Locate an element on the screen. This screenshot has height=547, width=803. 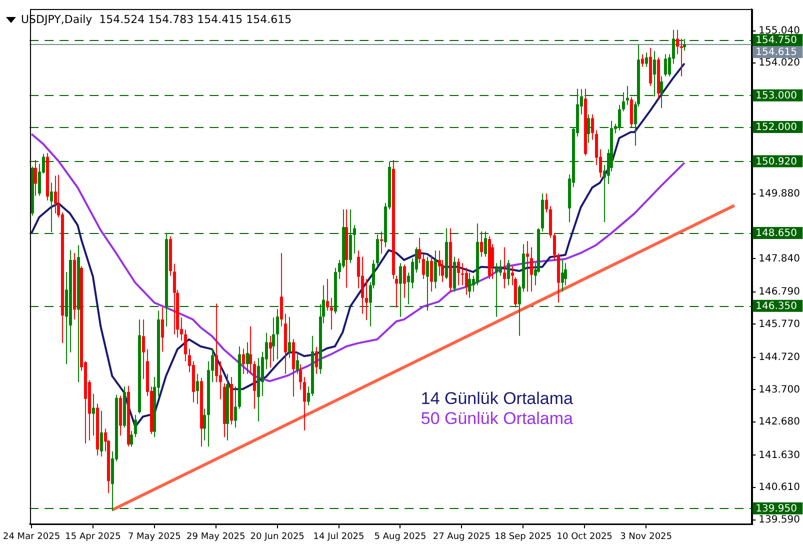
x-tick-label: 14 Jul 2025 is located at coordinates (338, 537).